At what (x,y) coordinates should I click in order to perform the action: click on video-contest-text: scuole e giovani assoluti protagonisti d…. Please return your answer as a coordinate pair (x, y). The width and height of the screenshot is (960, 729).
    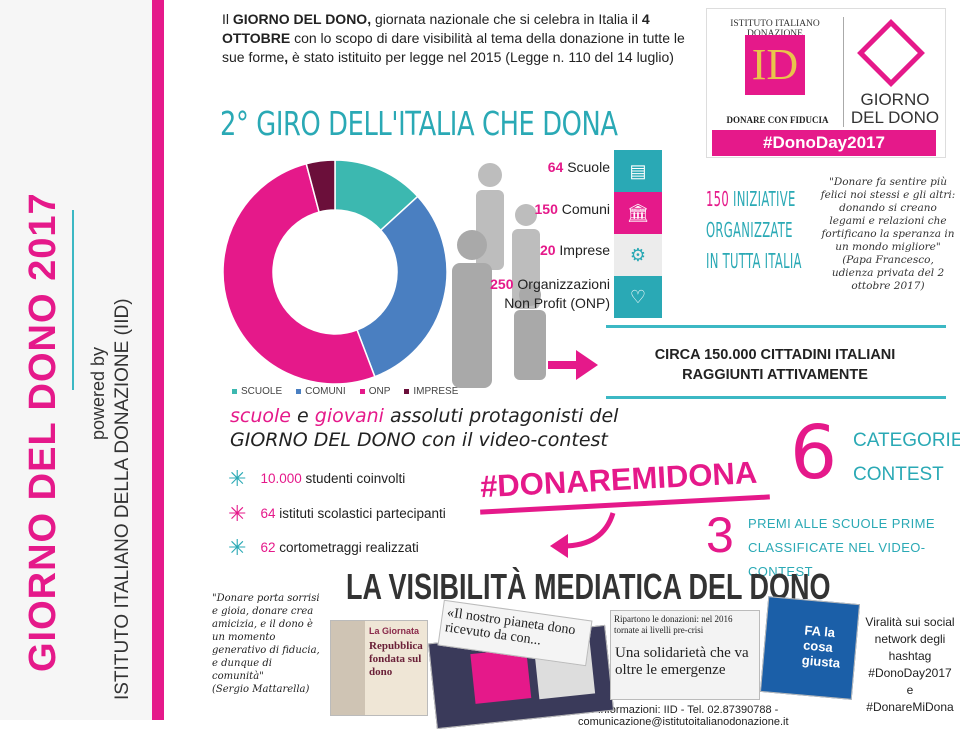
    Looking at the image, I should click on (424, 428).